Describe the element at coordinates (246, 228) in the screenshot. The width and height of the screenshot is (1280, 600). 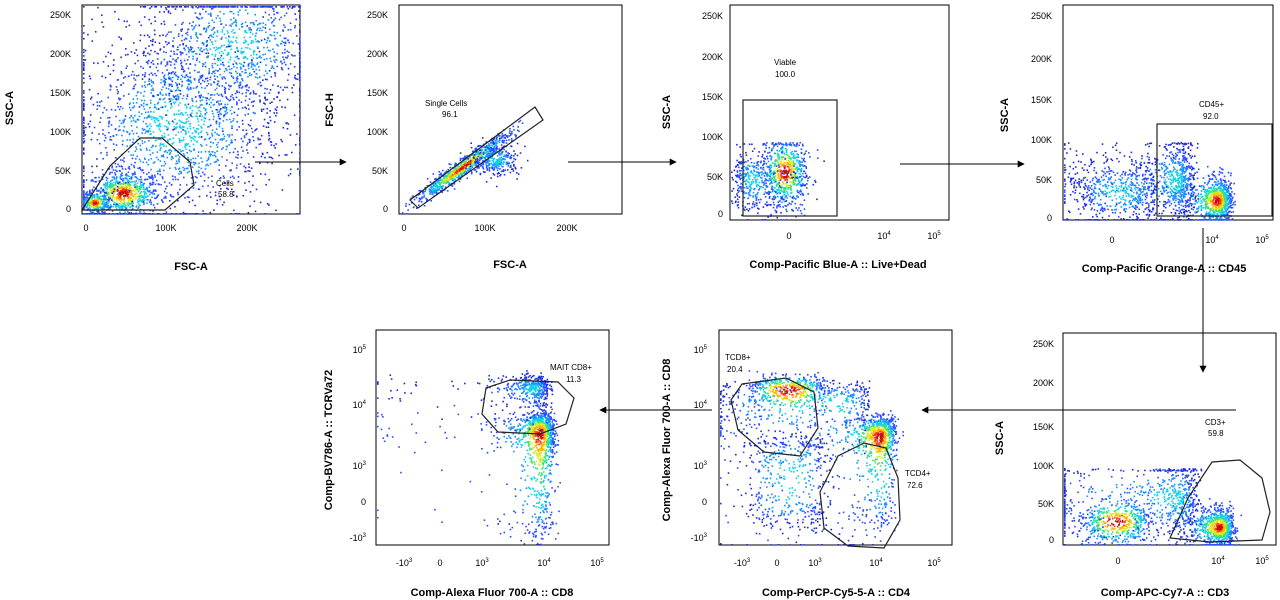
I see `tick-label: 200K` at that location.